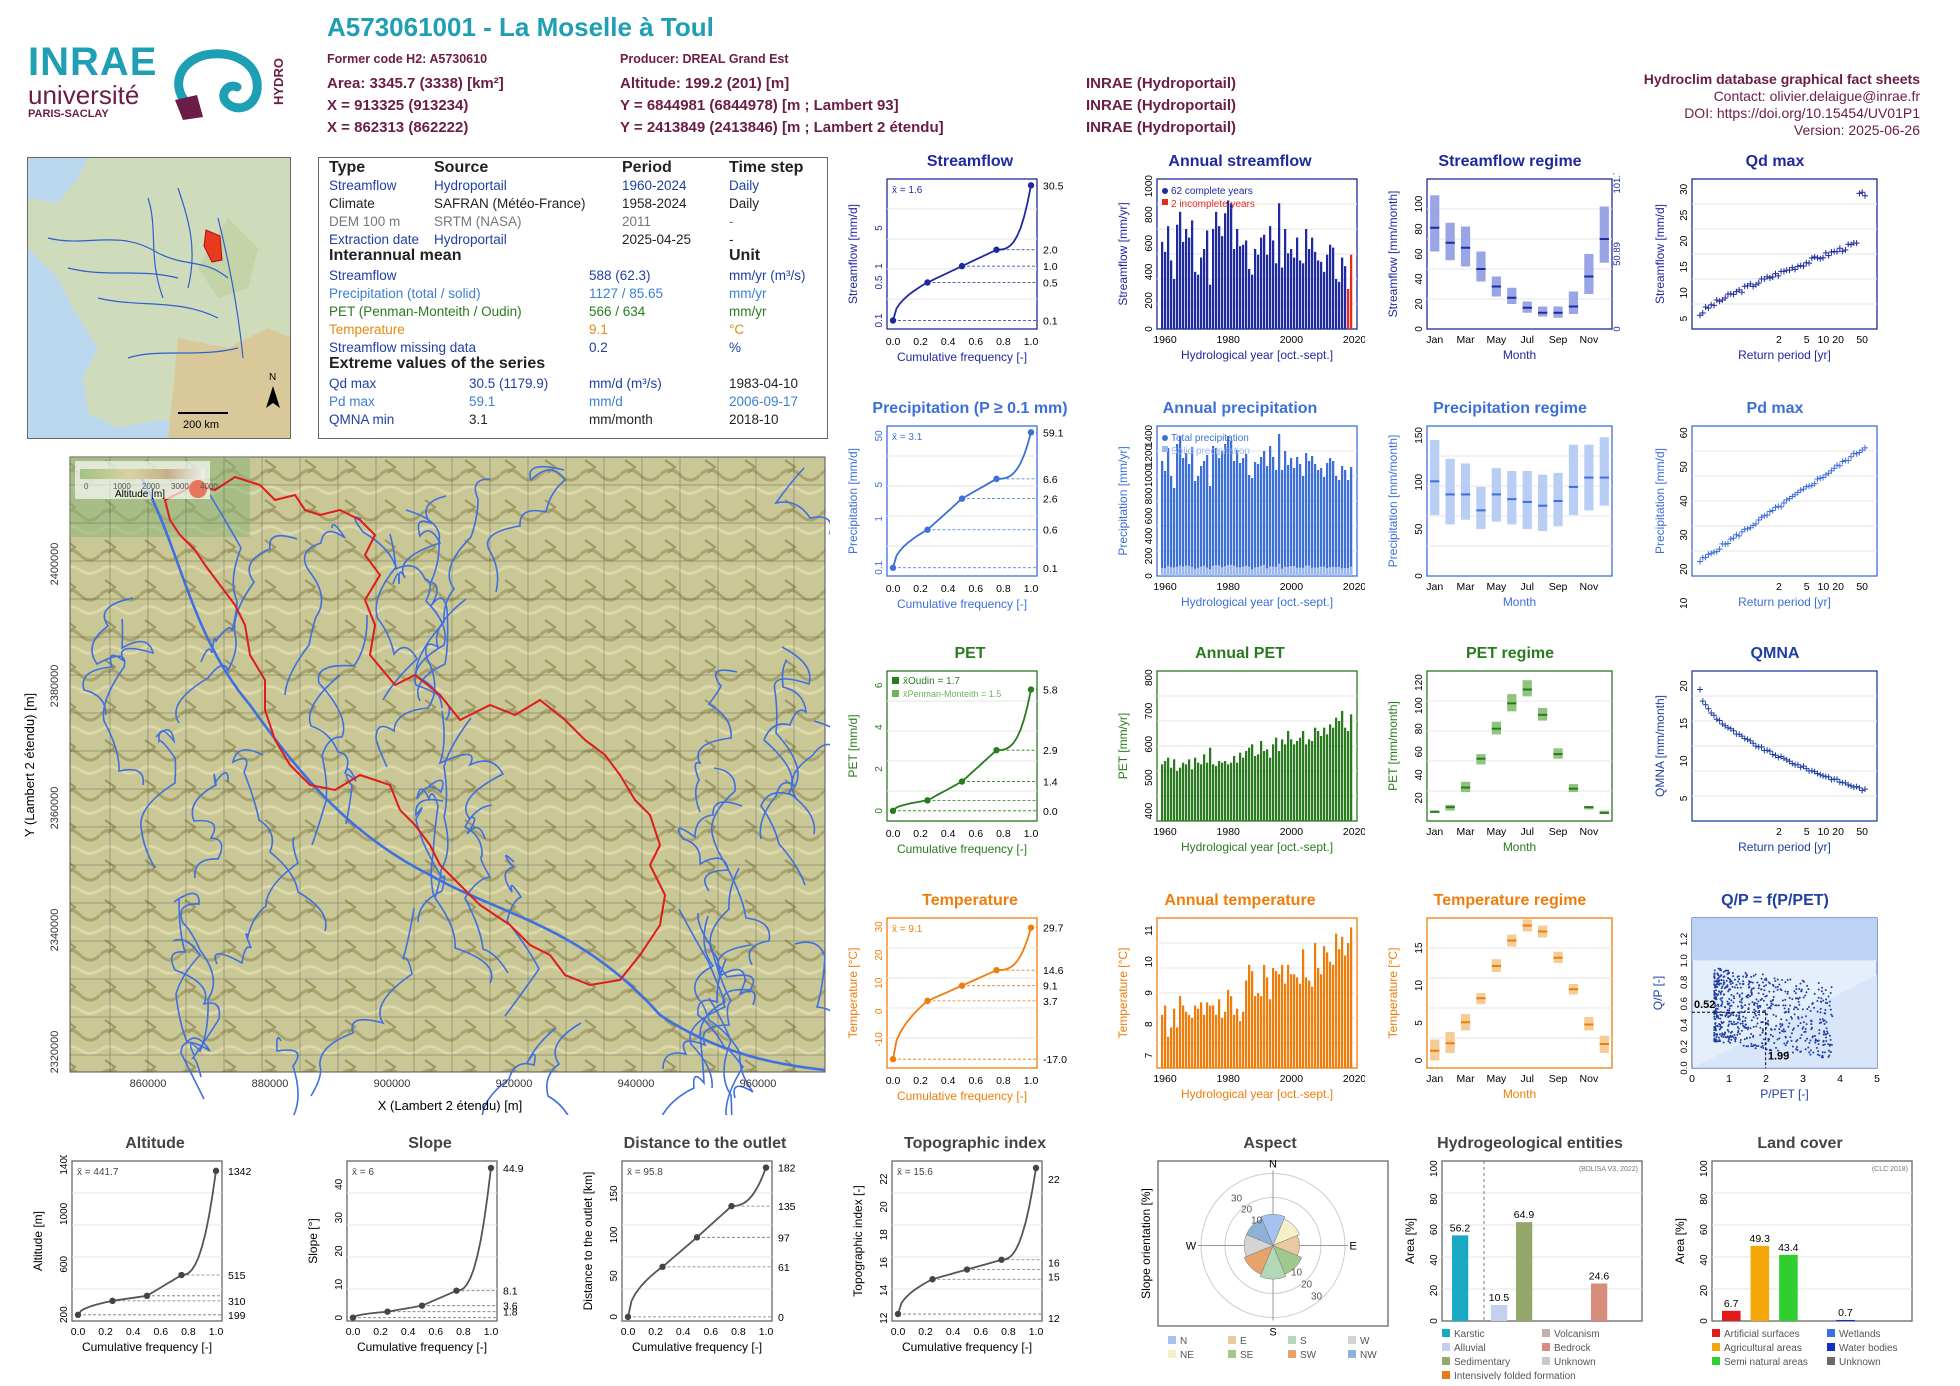 This screenshot has height=1386, width=1960. I want to click on pet_regime-xlabel: Month, so click(1519, 847).